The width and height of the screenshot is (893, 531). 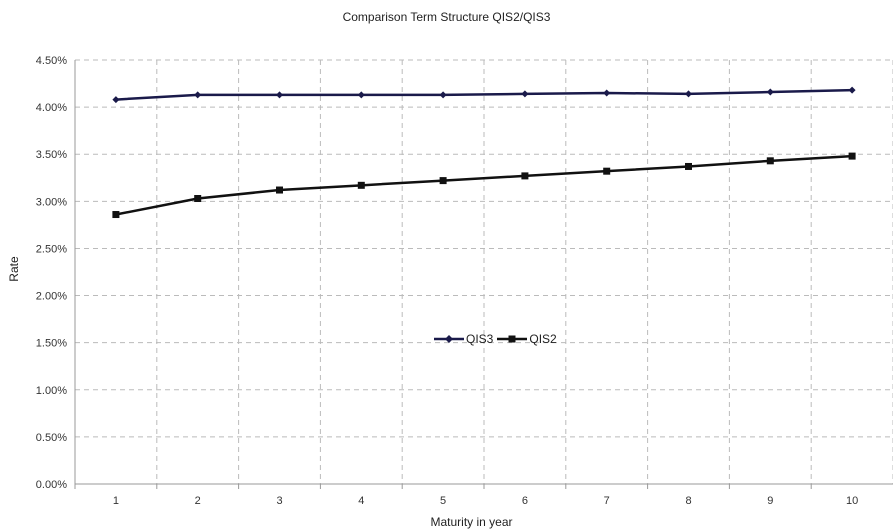 What do you see at coordinates (51, 391) in the screenshot?
I see `y-tick-label: 1.00%` at bounding box center [51, 391].